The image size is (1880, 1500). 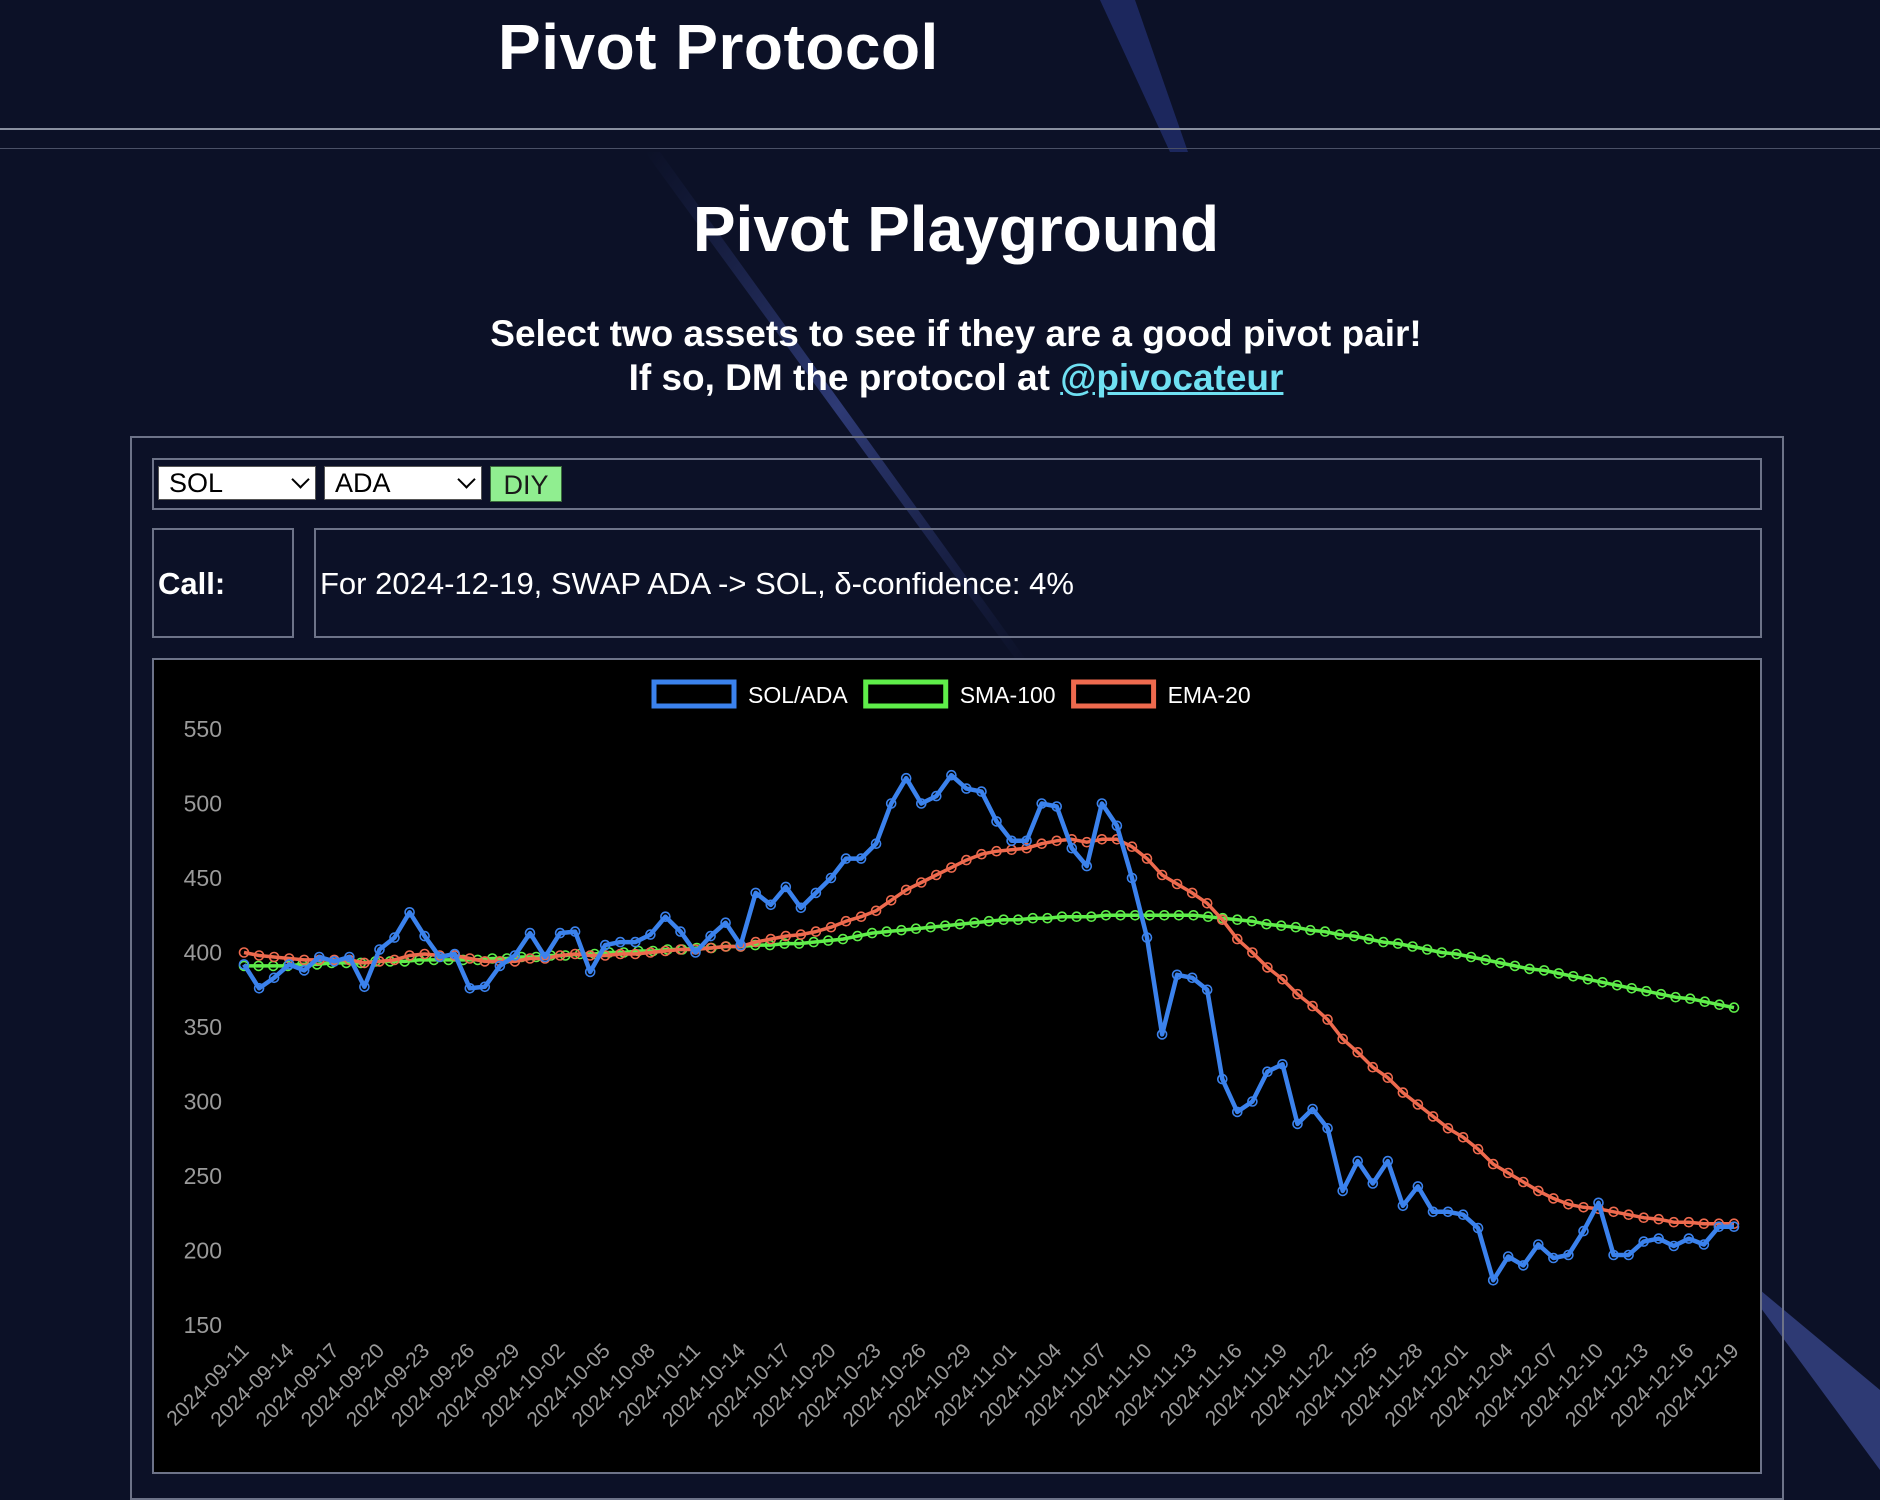 What do you see at coordinates (718, 47) in the screenshot?
I see `brand-title: Pivot Protocol` at bounding box center [718, 47].